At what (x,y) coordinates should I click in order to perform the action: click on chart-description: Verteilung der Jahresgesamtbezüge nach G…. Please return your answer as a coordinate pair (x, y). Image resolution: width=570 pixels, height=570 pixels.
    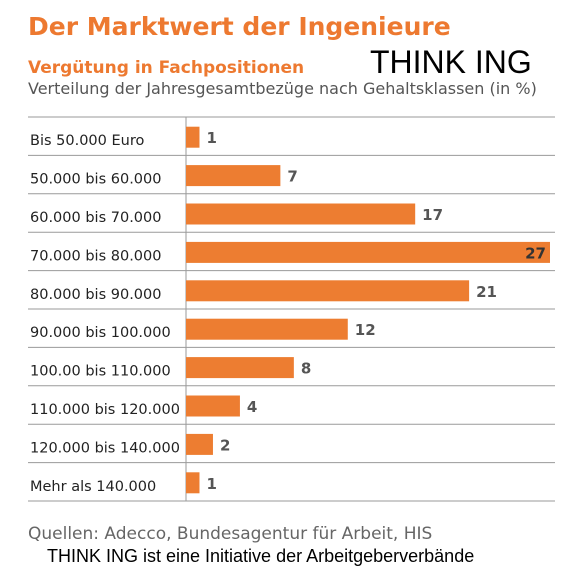
    Looking at the image, I should click on (282, 88).